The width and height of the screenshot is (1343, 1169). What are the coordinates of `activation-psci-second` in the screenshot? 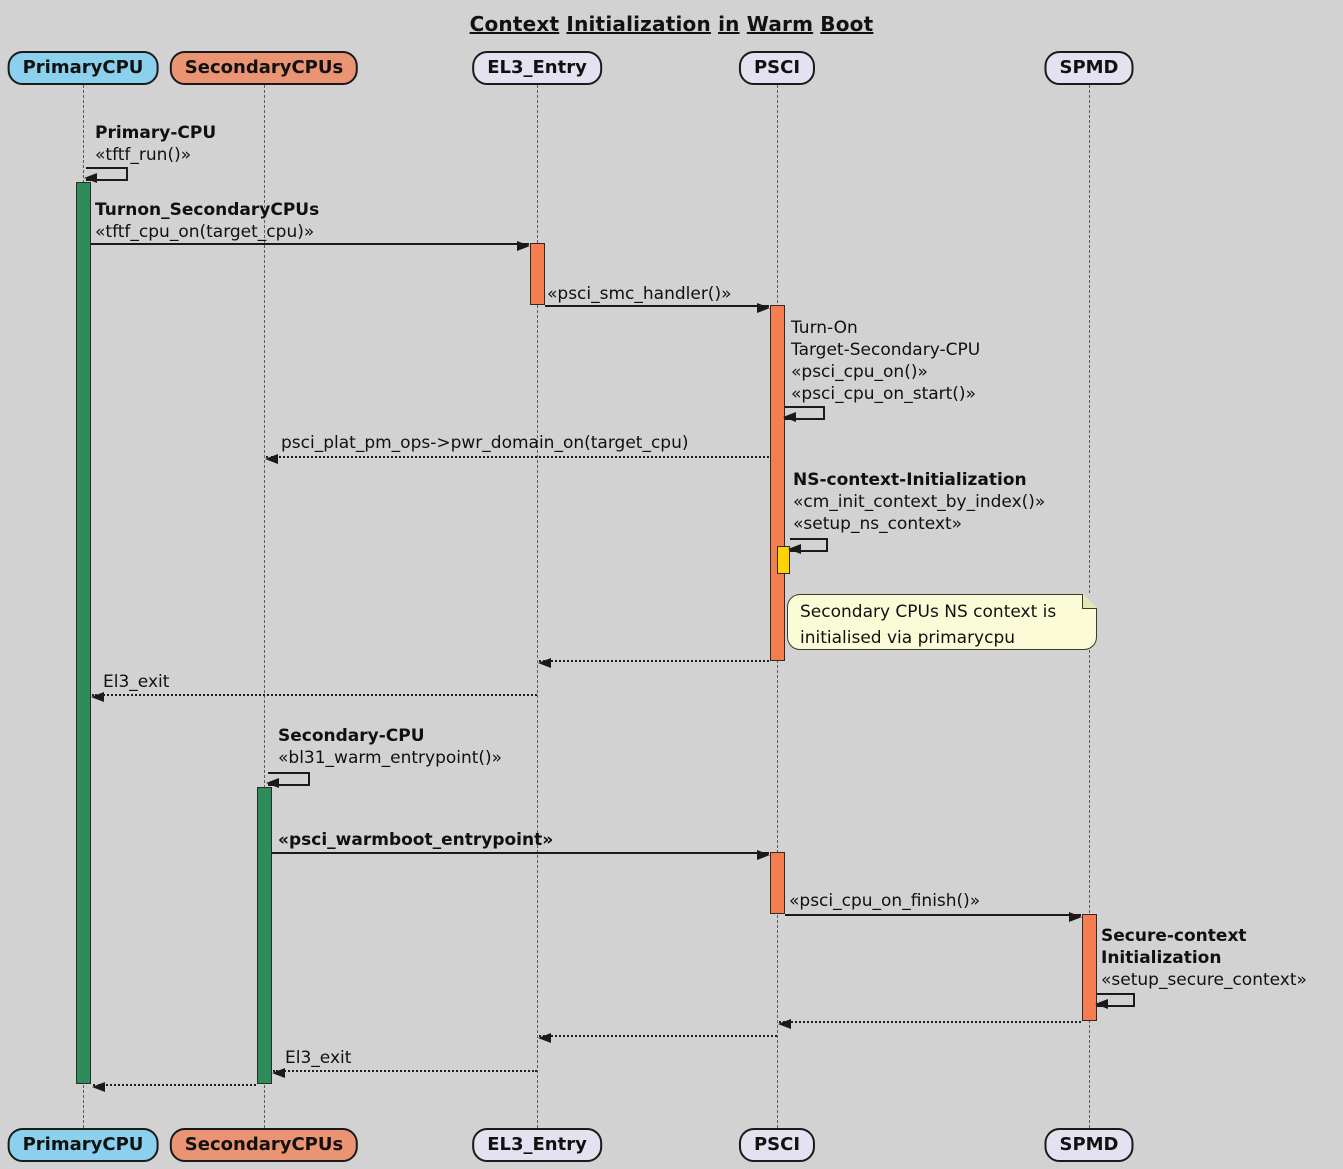 It's located at (777, 883).